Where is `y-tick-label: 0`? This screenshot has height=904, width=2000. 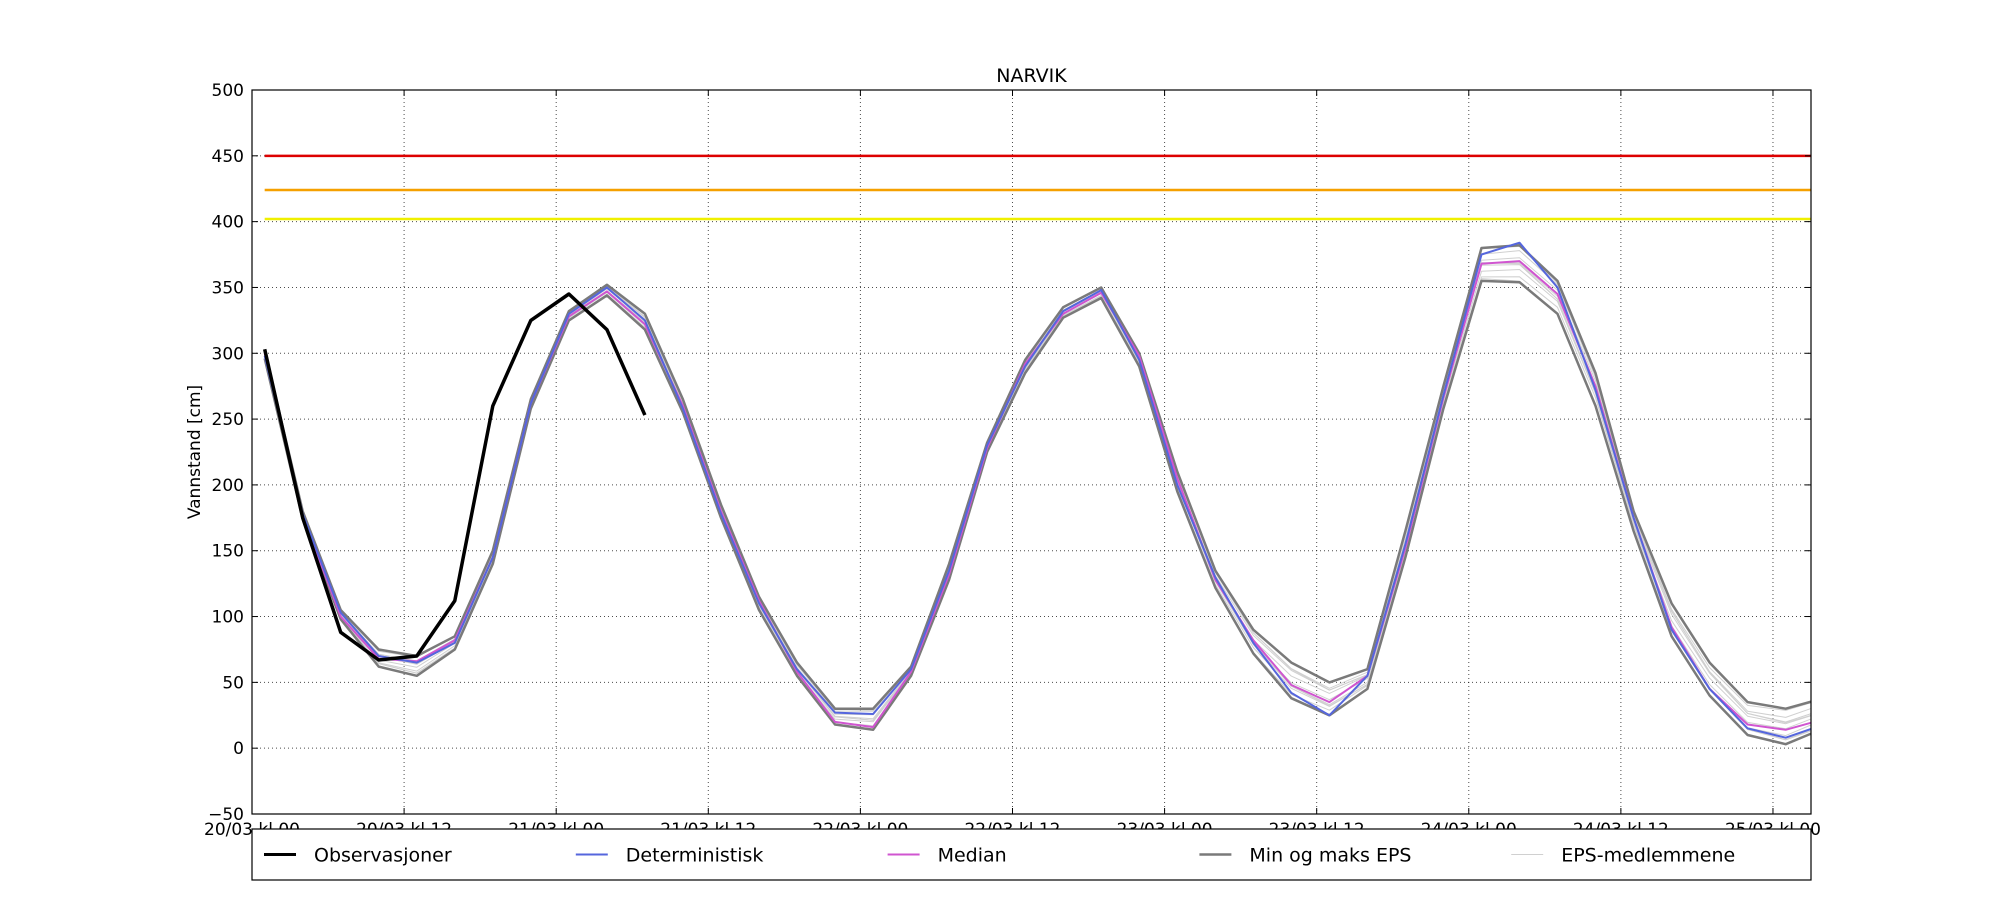 y-tick-label: 0 is located at coordinates (238, 749).